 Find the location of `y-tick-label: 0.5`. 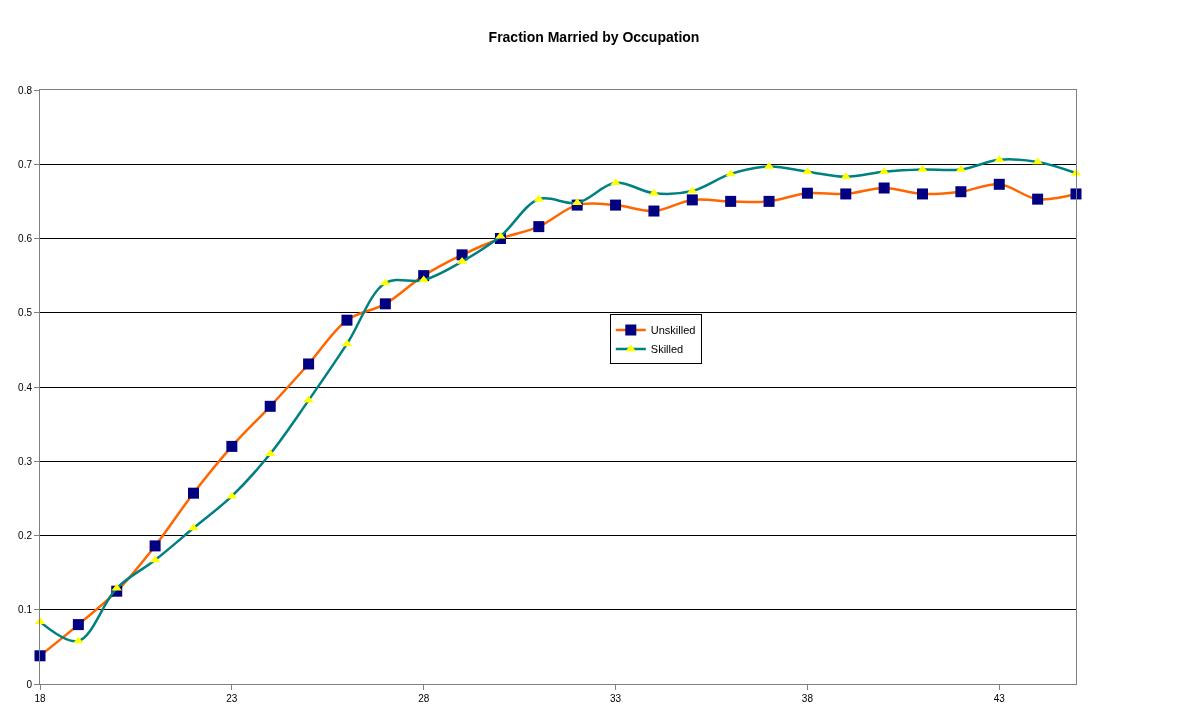

y-tick-label: 0.5 is located at coordinates (25, 313).